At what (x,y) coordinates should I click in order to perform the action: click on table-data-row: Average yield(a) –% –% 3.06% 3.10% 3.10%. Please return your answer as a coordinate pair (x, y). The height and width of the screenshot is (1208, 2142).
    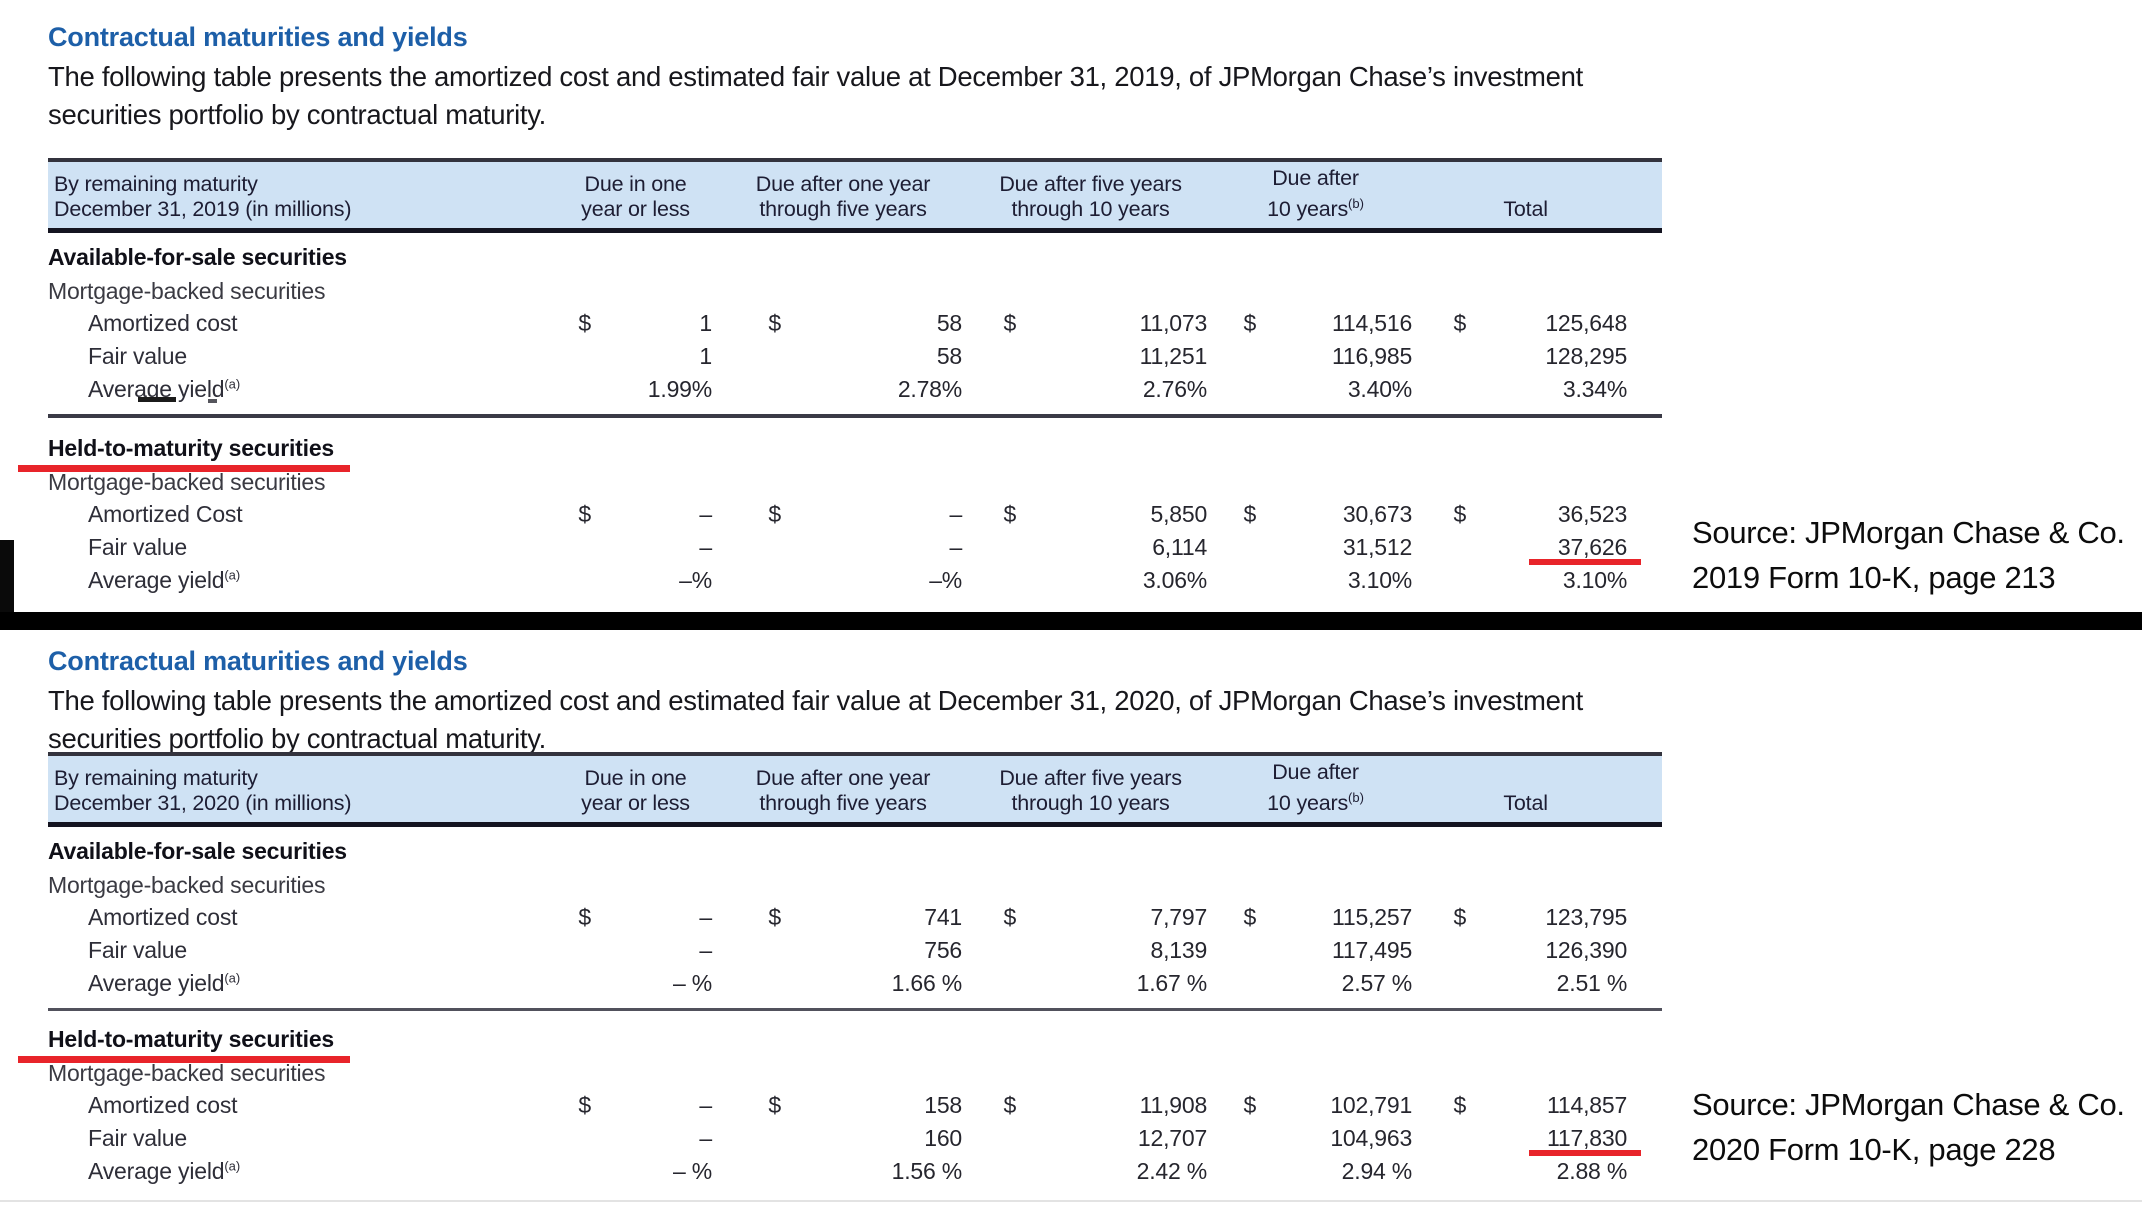
    Looking at the image, I should click on (855, 584).